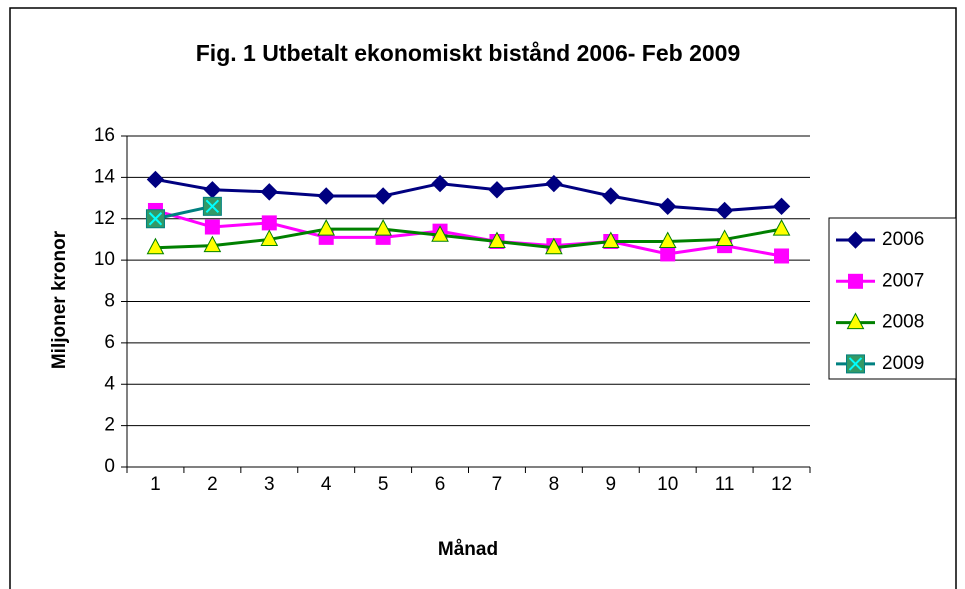 The height and width of the screenshot is (589, 965). What do you see at coordinates (903, 239) in the screenshot?
I see `legend-label: 2006` at bounding box center [903, 239].